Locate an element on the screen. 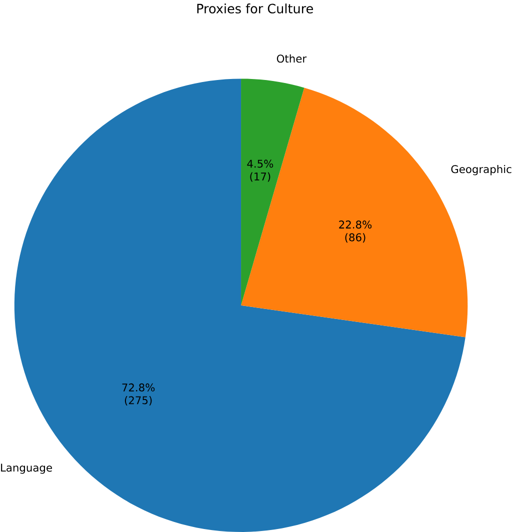  slice-label: Geographic is located at coordinates (481, 170).